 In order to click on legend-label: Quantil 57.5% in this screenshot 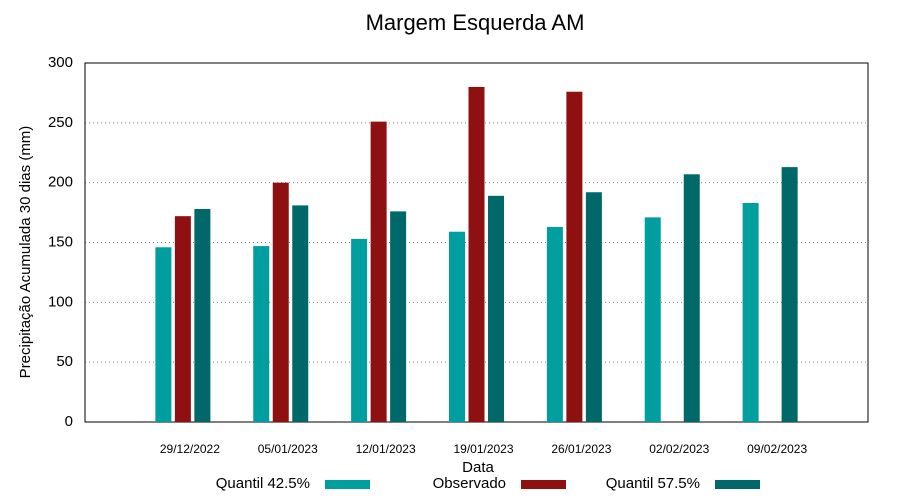, I will do `click(653, 483)`.